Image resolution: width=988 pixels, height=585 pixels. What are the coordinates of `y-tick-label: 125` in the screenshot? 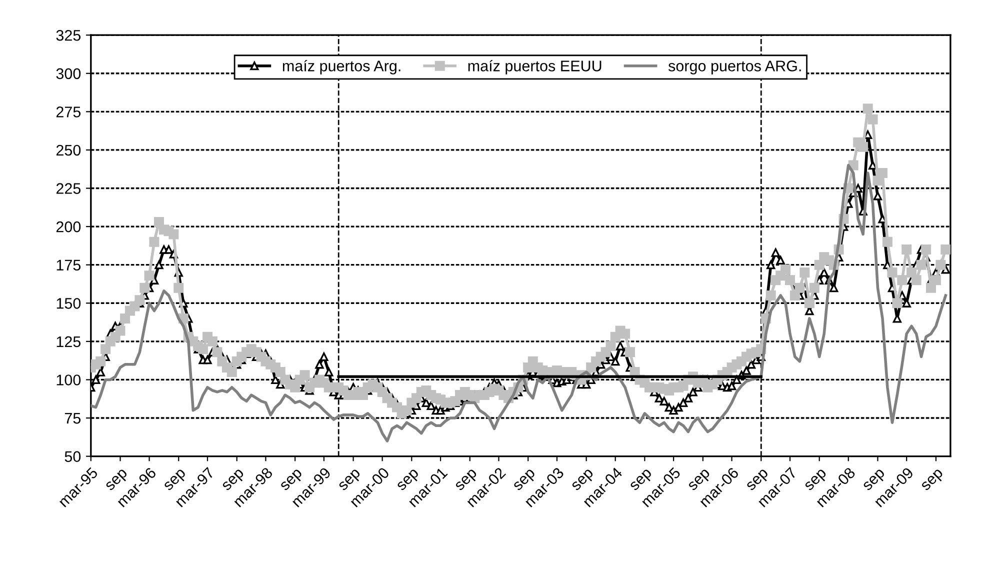 It's located at (68, 342).